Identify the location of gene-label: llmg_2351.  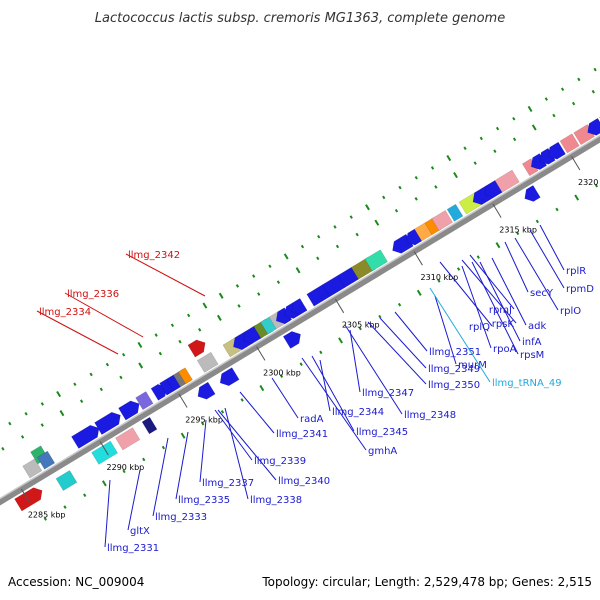
(455, 352).